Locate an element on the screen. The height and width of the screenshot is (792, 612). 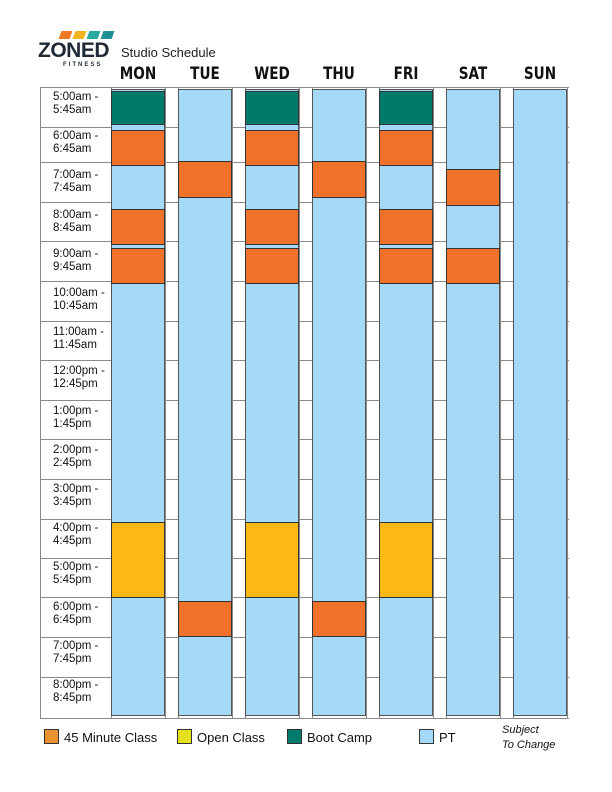
legend-label-open-class: Open Class is located at coordinates (231, 737).